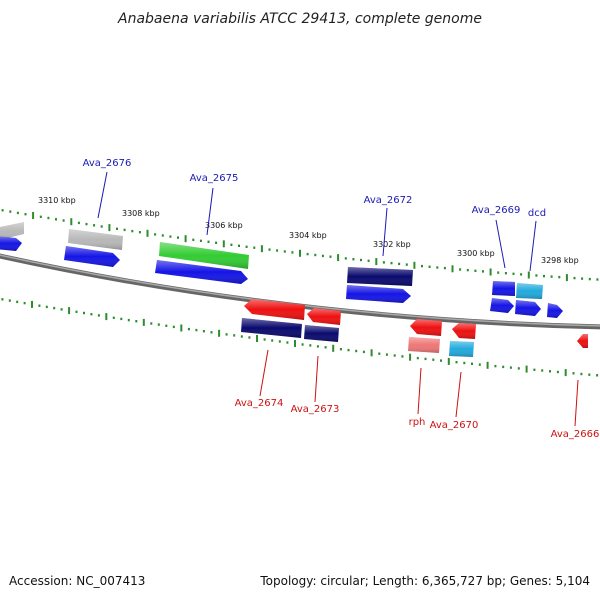 This screenshot has height=600, width=600. What do you see at coordinates (417, 422) in the screenshot?
I see `gene-label-rph: rph` at bounding box center [417, 422].